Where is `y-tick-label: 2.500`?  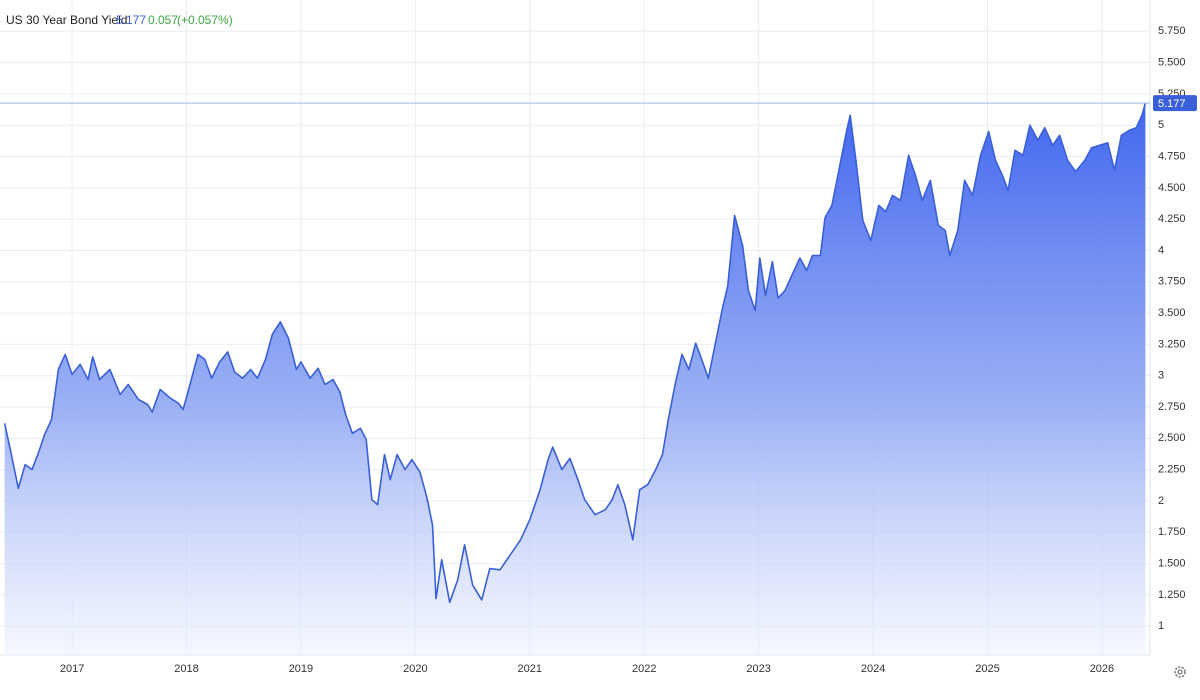 y-tick-label: 2.500 is located at coordinates (1172, 438).